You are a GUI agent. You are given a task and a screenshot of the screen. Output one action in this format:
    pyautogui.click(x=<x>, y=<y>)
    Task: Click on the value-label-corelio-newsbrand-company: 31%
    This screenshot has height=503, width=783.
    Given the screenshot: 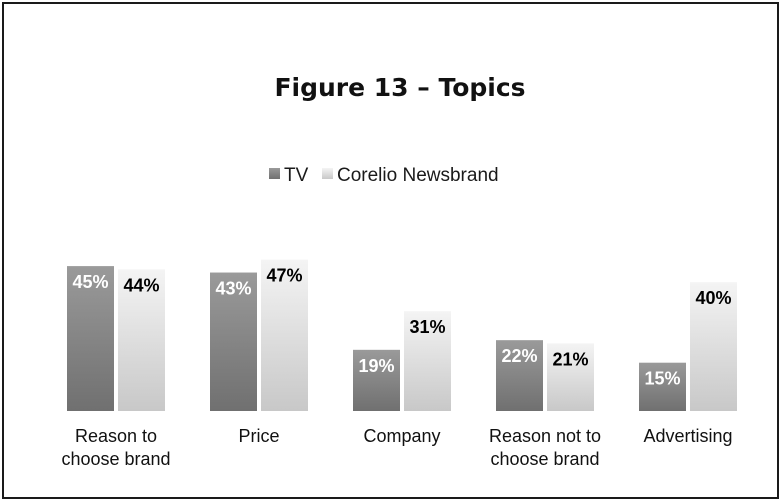 What is the action you would take?
    pyautogui.click(x=427, y=327)
    